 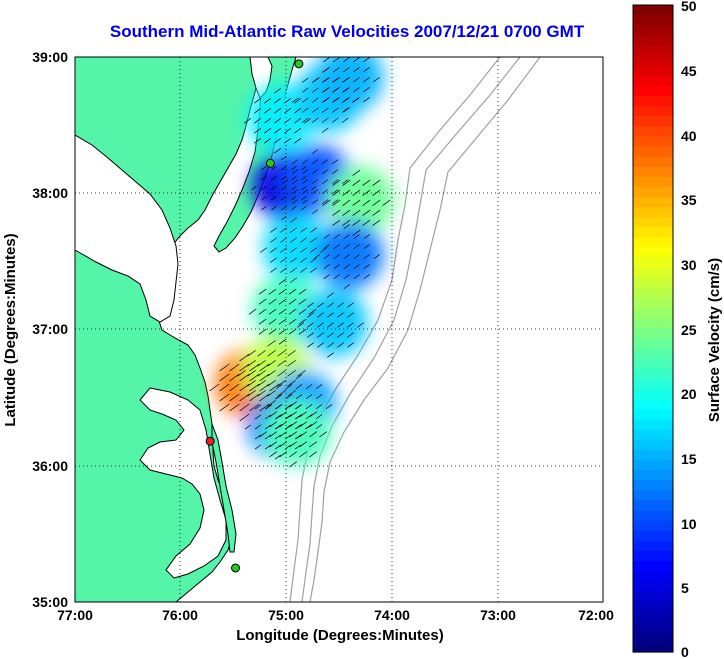 I want to click on colorbar-tick-label: 20, so click(x=689, y=394).